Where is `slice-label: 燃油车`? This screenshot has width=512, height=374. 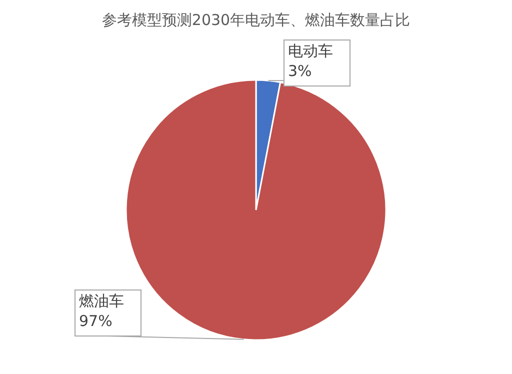
slice-label: 燃油车 is located at coordinates (101, 301).